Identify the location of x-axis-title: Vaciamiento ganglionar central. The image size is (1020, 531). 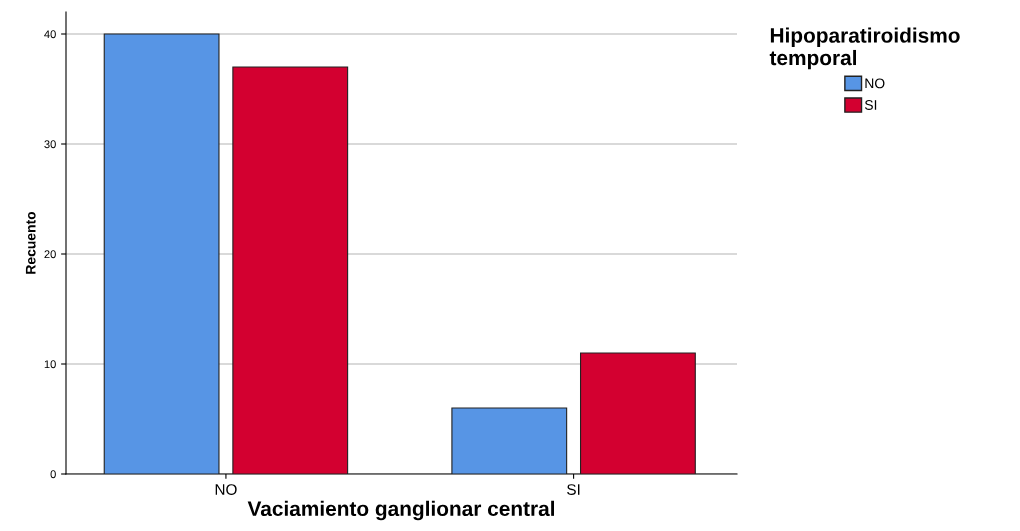
(401, 510).